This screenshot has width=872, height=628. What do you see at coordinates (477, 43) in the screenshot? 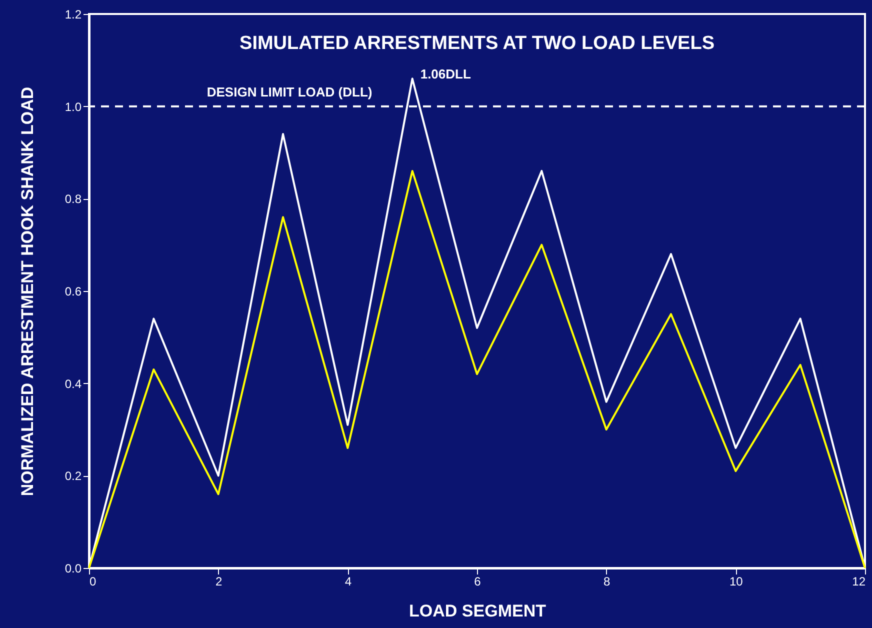
I see `text: SIMULATED ARRESTMENTS AT TWO LOAD LEVELS` at bounding box center [477, 43].